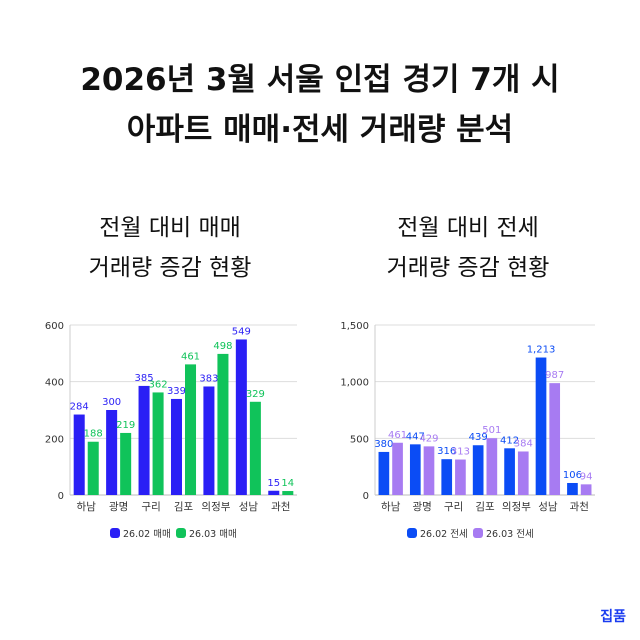 This screenshot has width=640, height=640. What do you see at coordinates (541, 350) in the screenshot?
I see `data-label: 1,213` at bounding box center [541, 350].